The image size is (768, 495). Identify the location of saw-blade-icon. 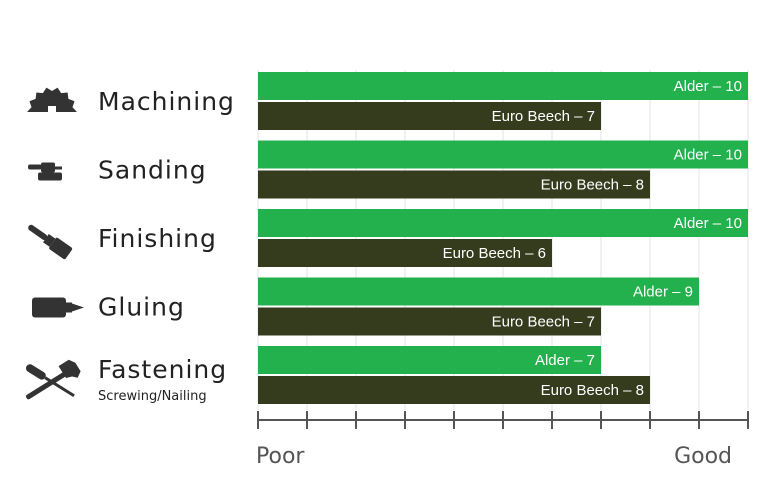
(52, 99).